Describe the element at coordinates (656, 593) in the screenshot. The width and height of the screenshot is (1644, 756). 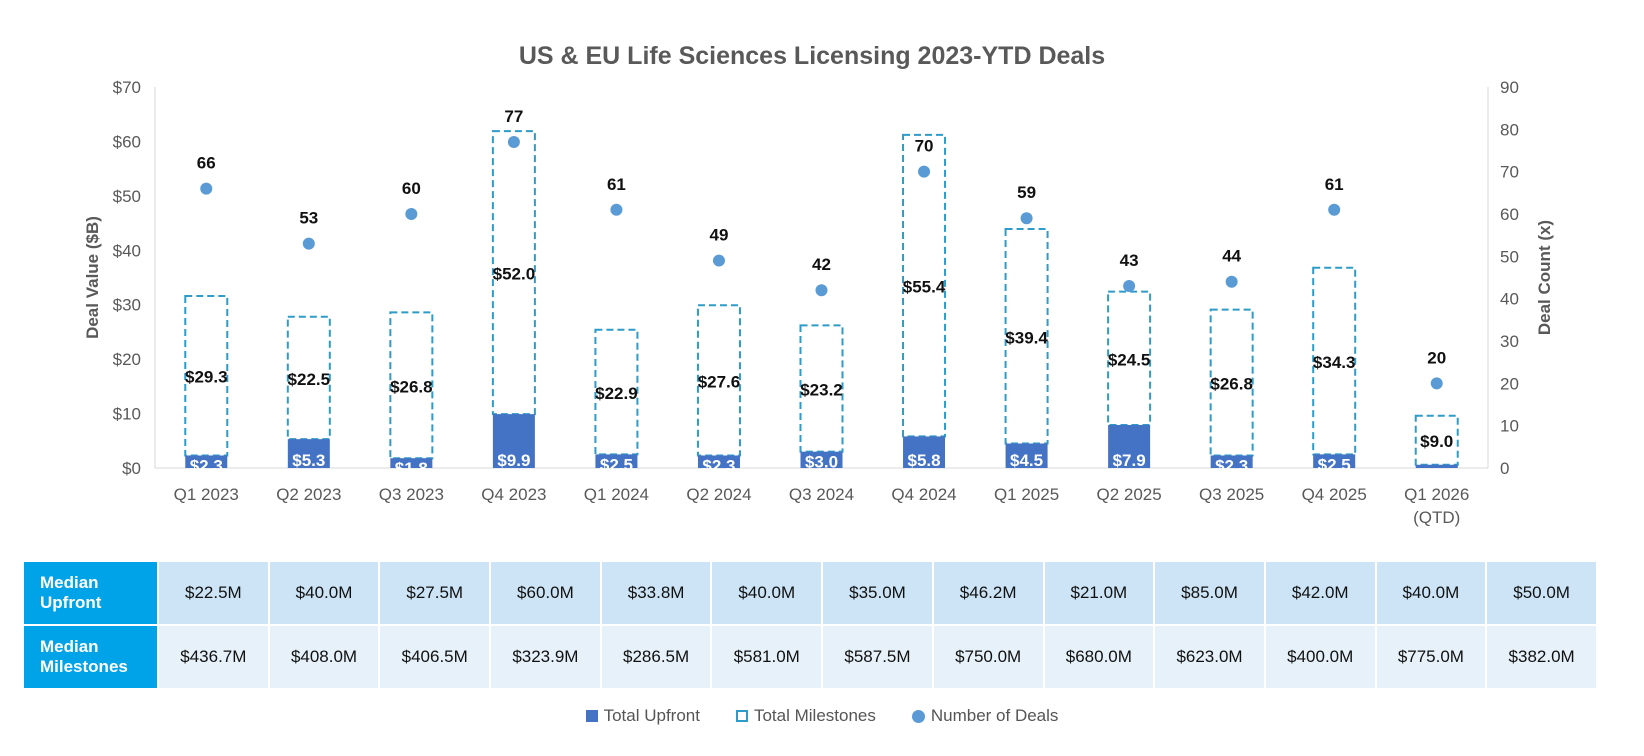
I see `median-upfront-cell: $33.8M` at that location.